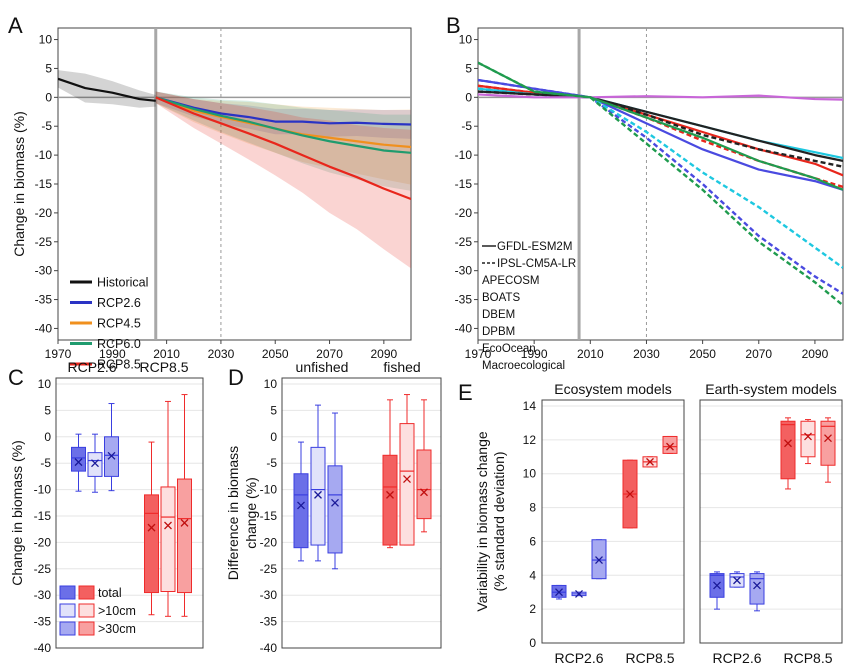 This screenshot has height=669, width=857. Describe the element at coordinates (119, 344) in the screenshot. I see `legend-label: RCP6.0` at that location.